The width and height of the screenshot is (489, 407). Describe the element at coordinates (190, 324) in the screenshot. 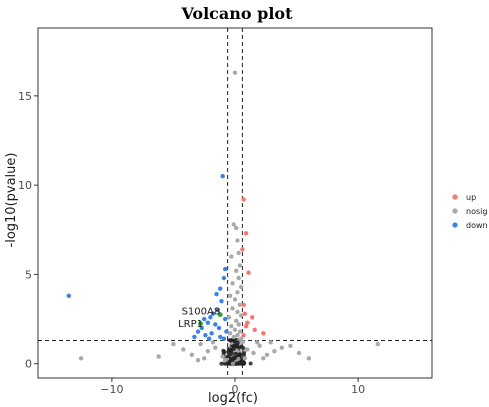

I see `annotation-label-1: LRP1` at that location.